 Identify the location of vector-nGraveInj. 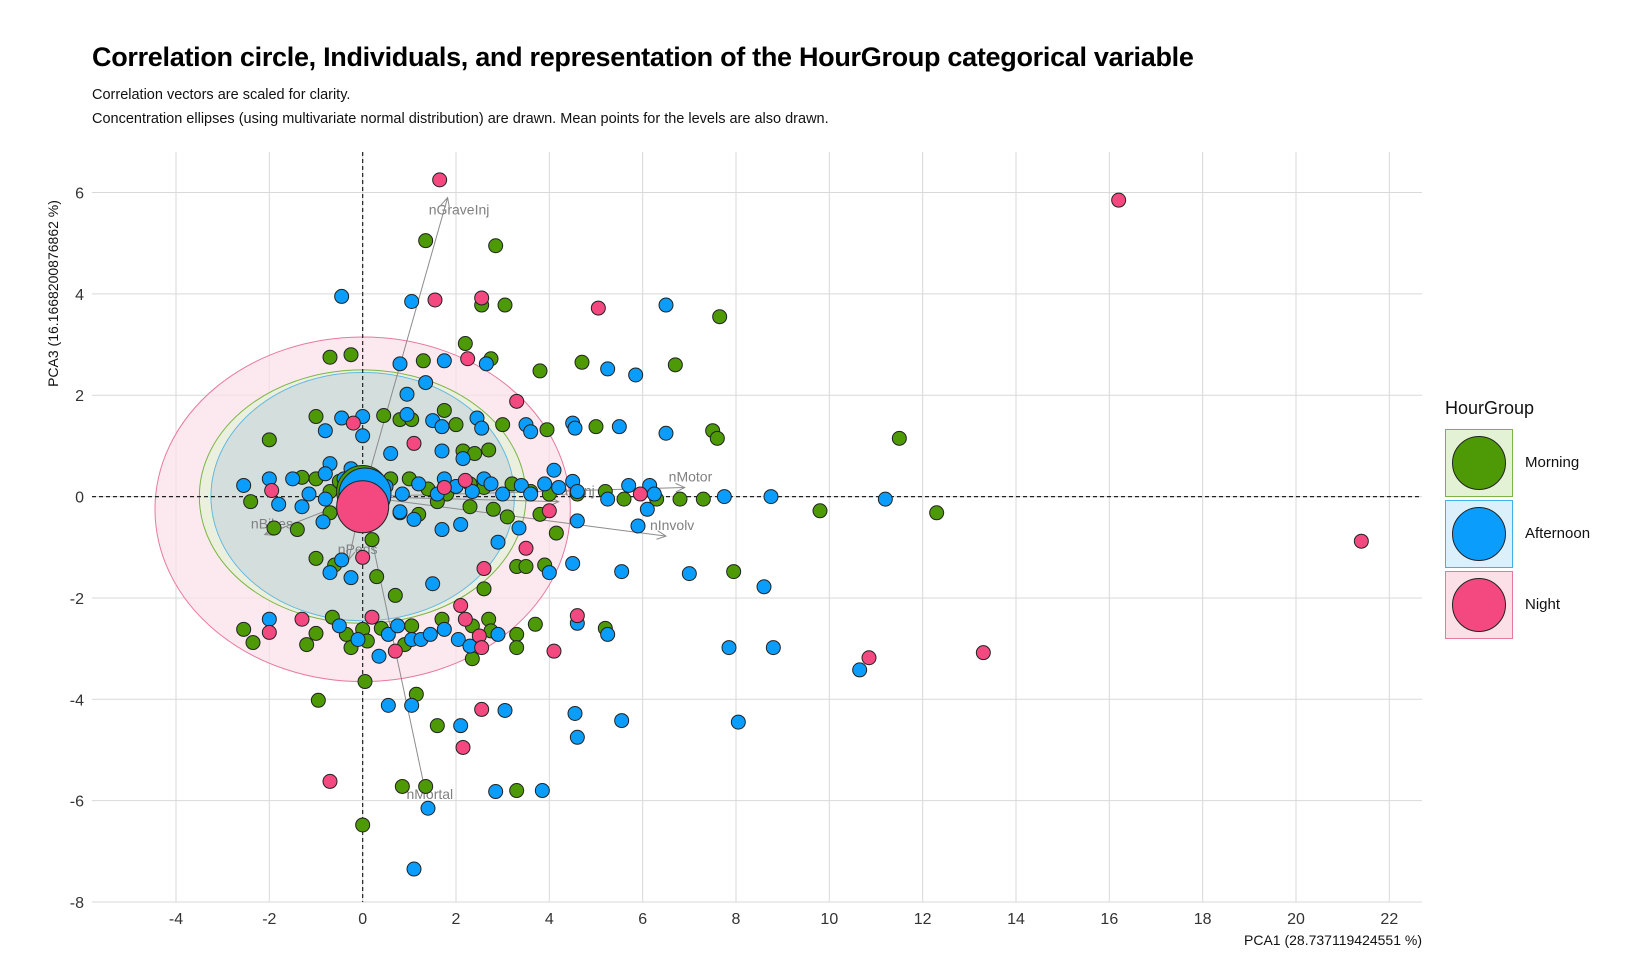
(405, 347).